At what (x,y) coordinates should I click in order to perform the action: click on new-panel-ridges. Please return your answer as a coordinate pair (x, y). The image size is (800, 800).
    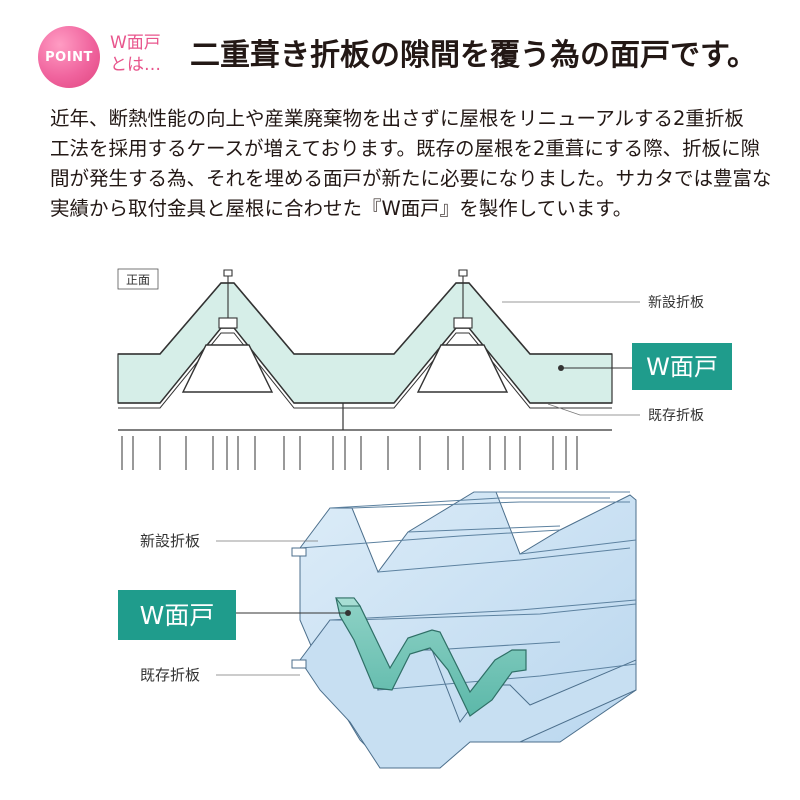
    Looking at the image, I should click on (468, 532).